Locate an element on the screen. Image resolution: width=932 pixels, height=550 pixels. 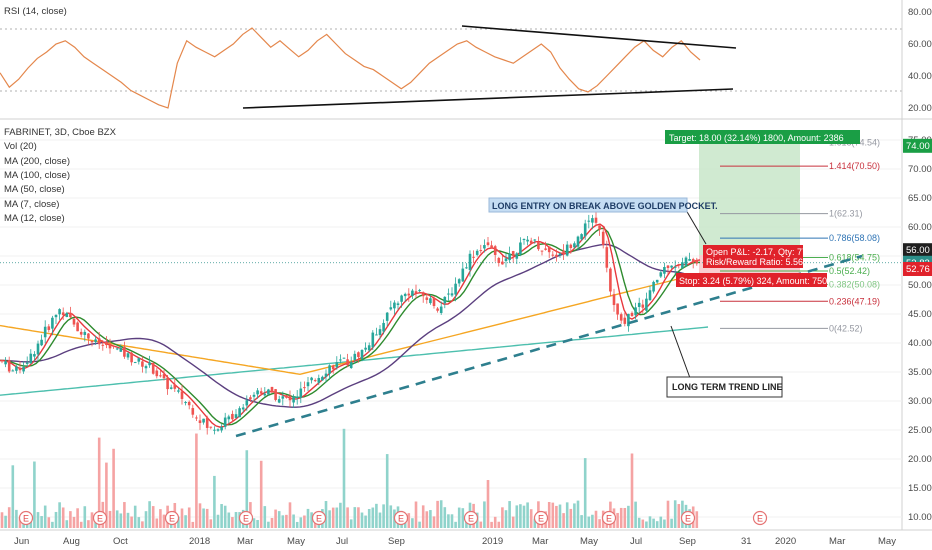
legend-item: MA (12, close) is located at coordinates (34, 218).